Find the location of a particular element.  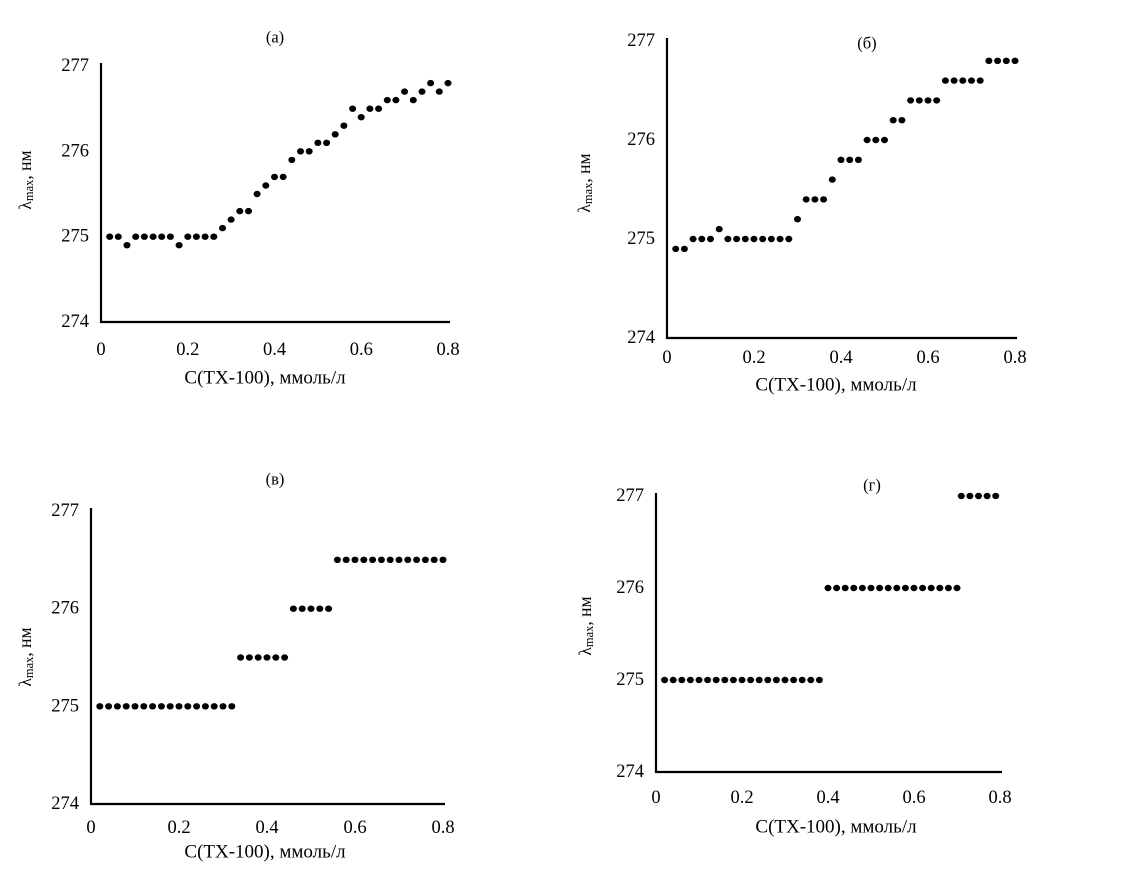

panel-title: (а) is located at coordinates (275, 37).